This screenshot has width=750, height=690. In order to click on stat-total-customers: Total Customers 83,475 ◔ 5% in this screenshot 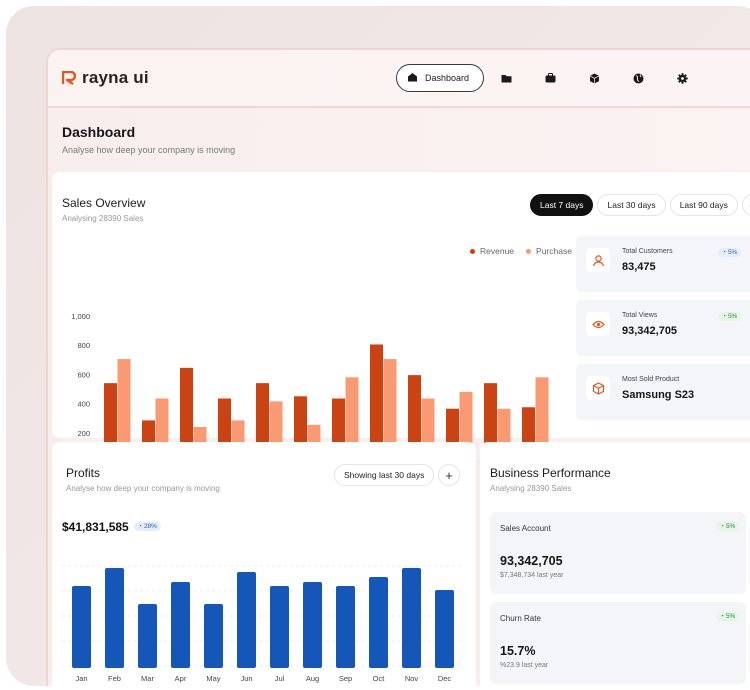, I will do `click(663, 264)`.